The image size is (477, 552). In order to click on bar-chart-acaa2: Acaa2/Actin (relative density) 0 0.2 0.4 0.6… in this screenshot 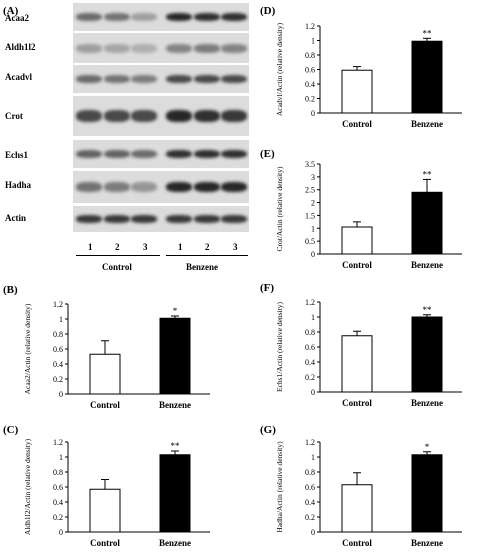, I will do `click(116, 355)`.